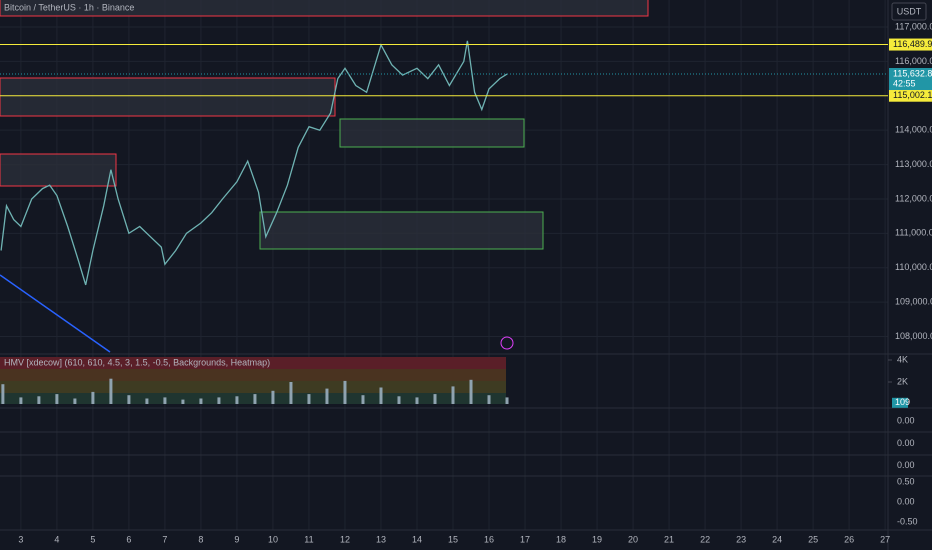  Describe the element at coordinates (913, 198) in the screenshot. I see `y-tick-label: 112,000.00` at that location.